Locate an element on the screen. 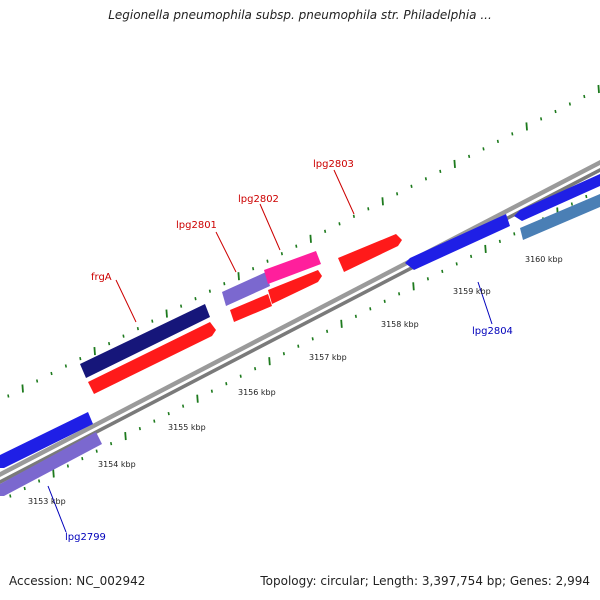 Image resolution: width=600 pixels, height=600 pixels. gene-bar-lpg2799 is located at coordinates (51, 464).